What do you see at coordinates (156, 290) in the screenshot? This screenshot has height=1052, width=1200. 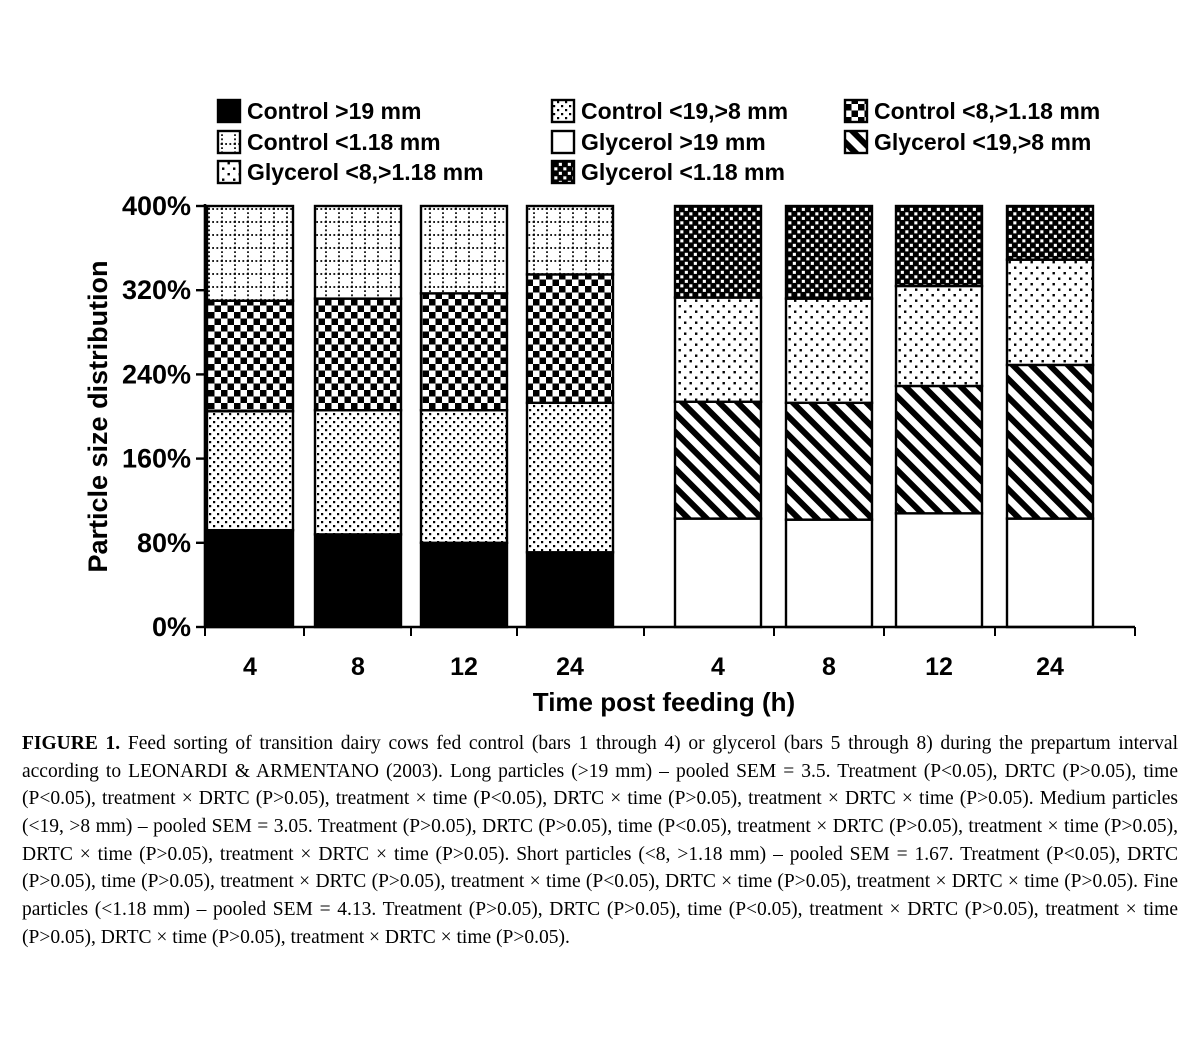 I see `y-tick-label: 320%` at bounding box center [156, 290].